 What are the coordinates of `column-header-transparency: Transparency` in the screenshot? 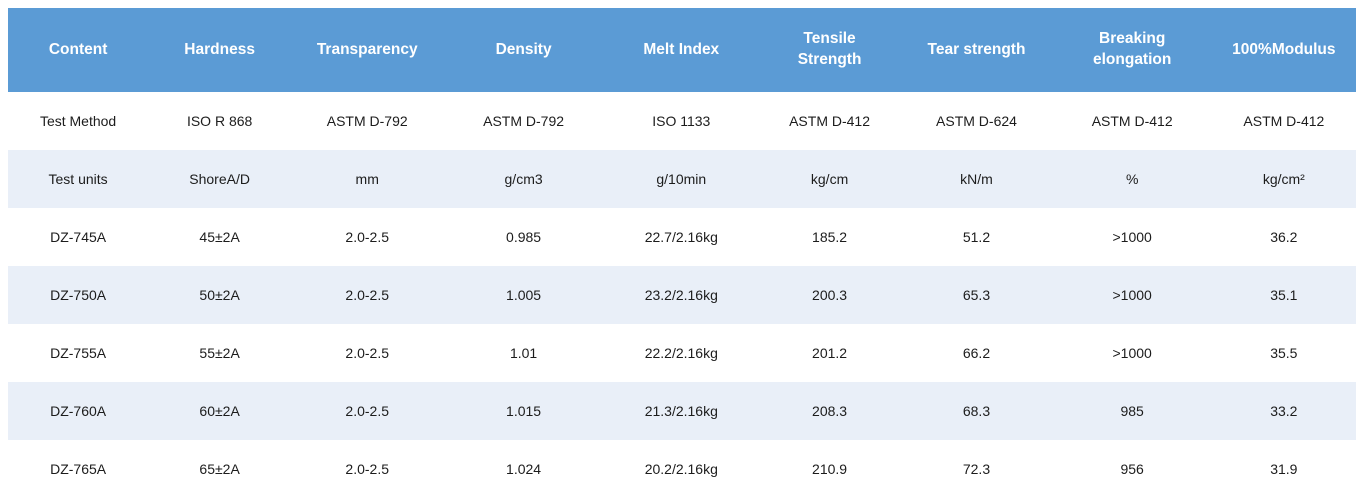 It's located at (367, 50).